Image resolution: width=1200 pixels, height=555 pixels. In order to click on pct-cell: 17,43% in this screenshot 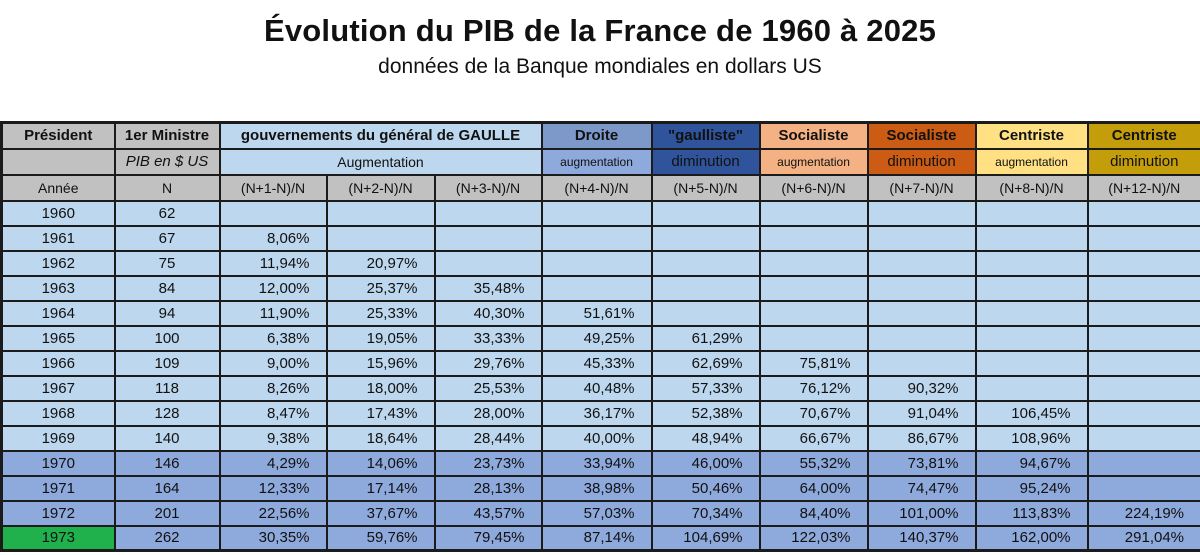, I will do `click(380, 413)`.